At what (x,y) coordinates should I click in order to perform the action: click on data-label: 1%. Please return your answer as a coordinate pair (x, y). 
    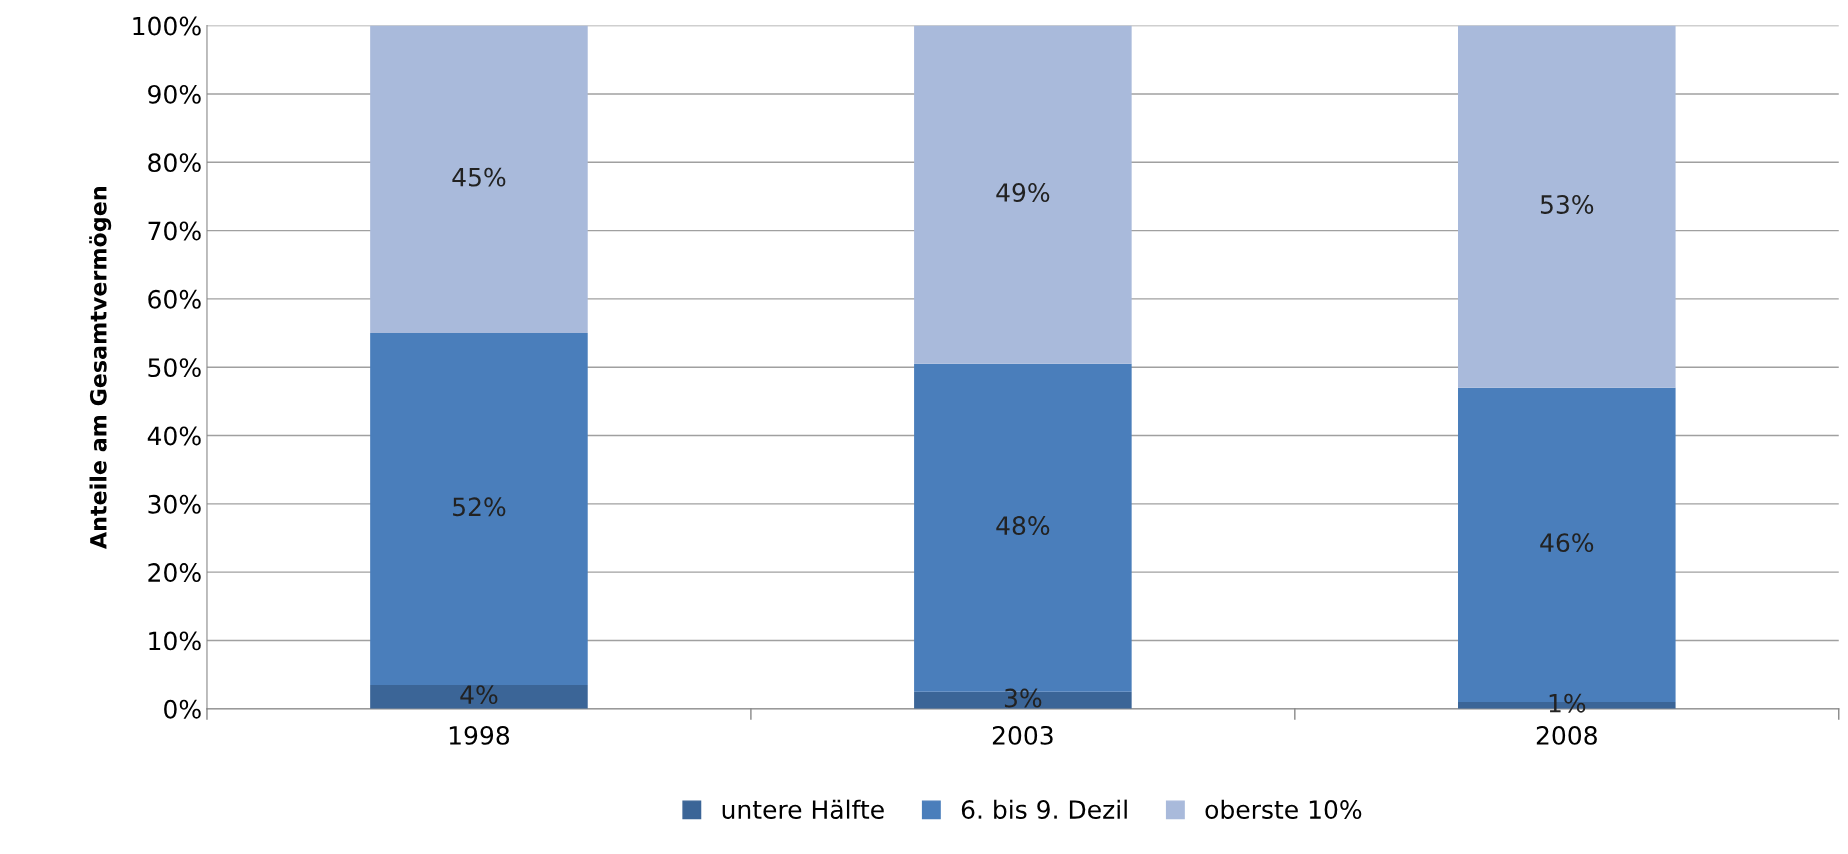
    Looking at the image, I should click on (1567, 703).